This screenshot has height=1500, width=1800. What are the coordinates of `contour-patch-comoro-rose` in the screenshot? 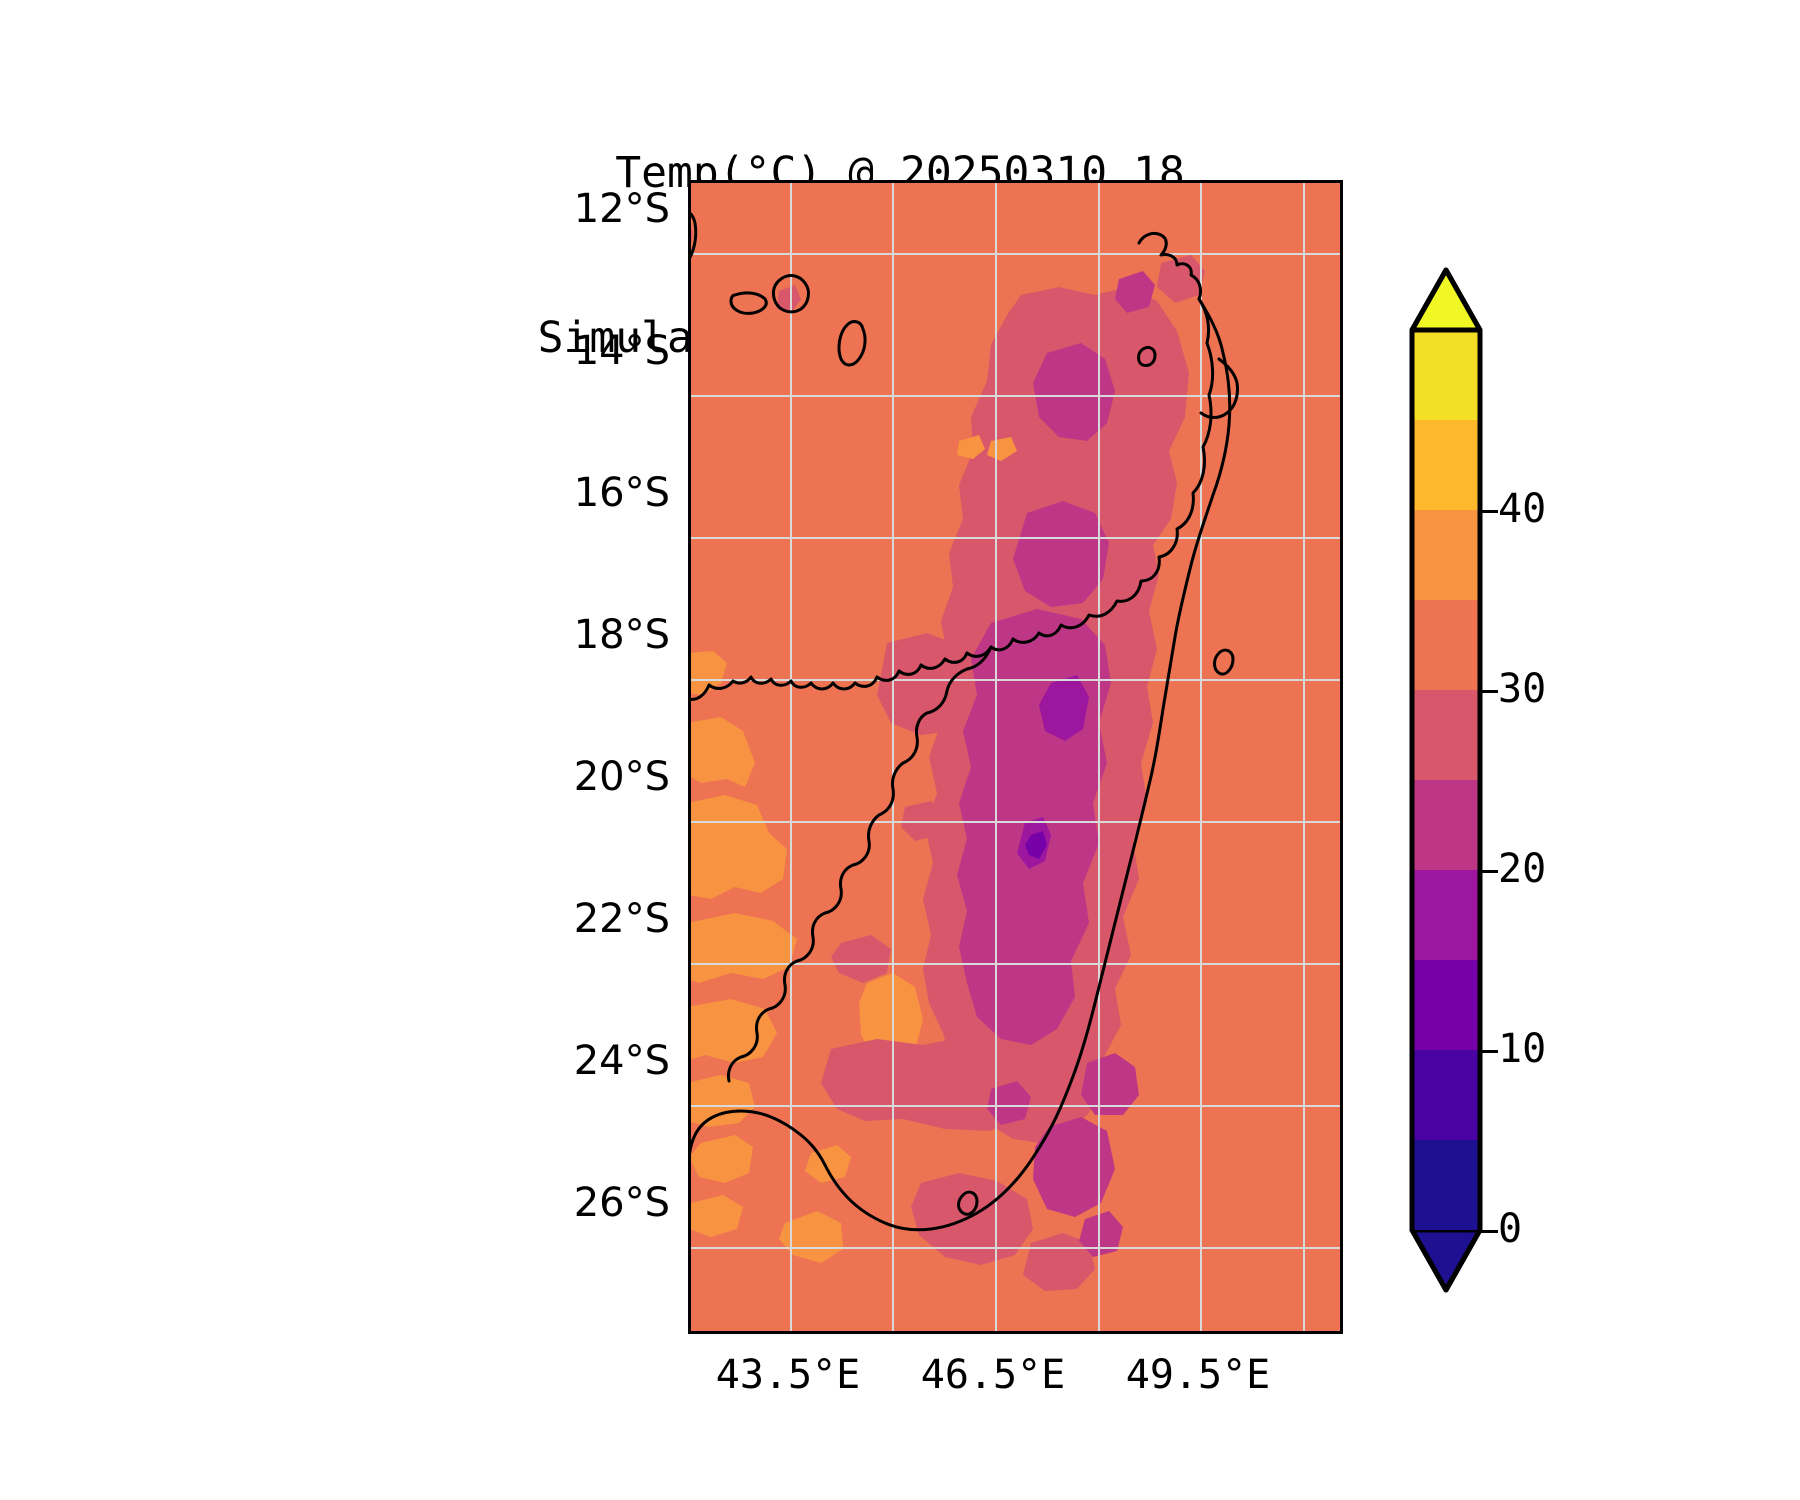 It's located at (692, 236).